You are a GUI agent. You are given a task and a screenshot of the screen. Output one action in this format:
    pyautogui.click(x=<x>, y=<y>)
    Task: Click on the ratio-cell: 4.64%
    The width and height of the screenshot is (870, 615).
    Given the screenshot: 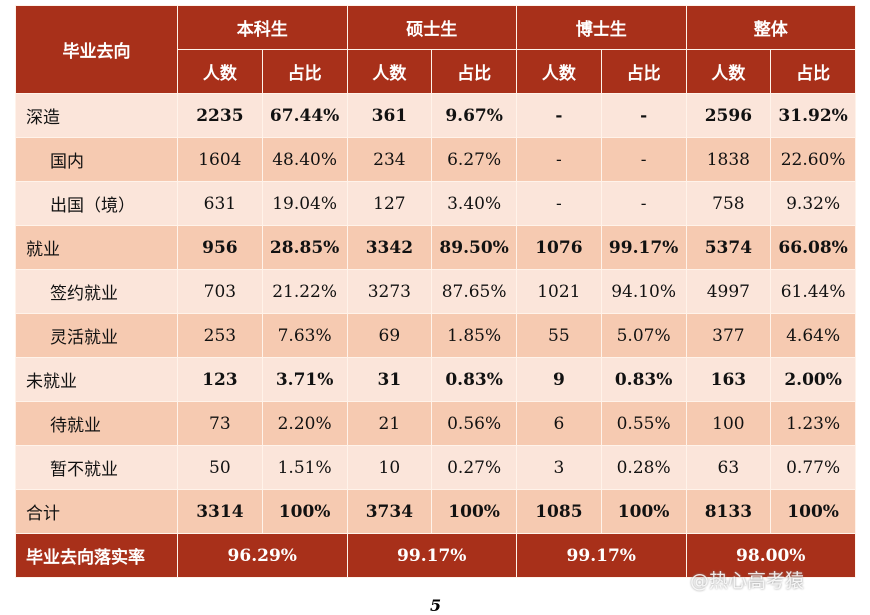 What is the action you would take?
    pyautogui.click(x=813, y=335)
    